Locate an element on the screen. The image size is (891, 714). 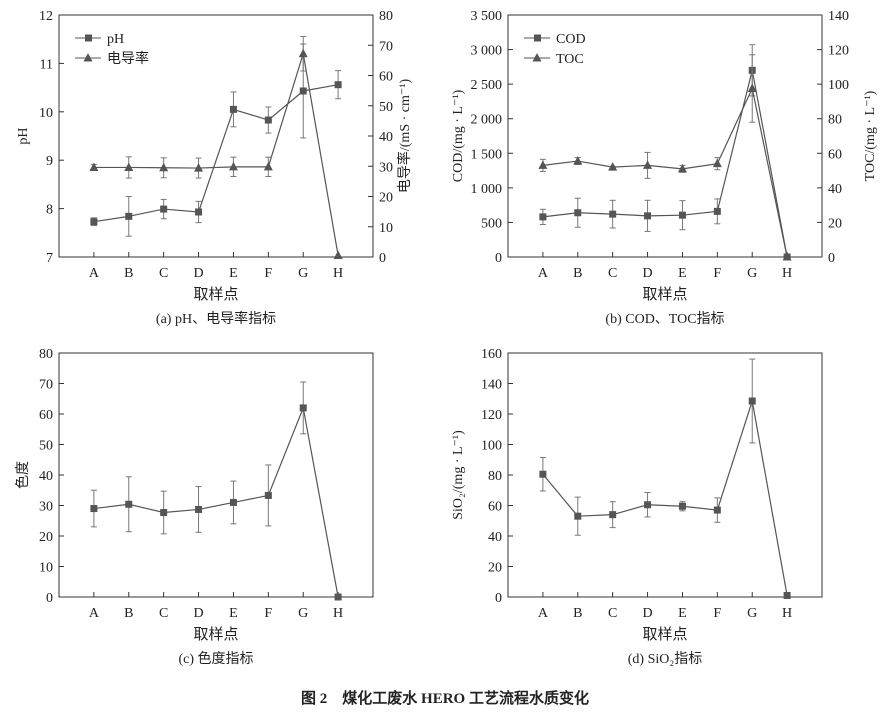
y2-tick-label: 40 is located at coordinates (835, 189).